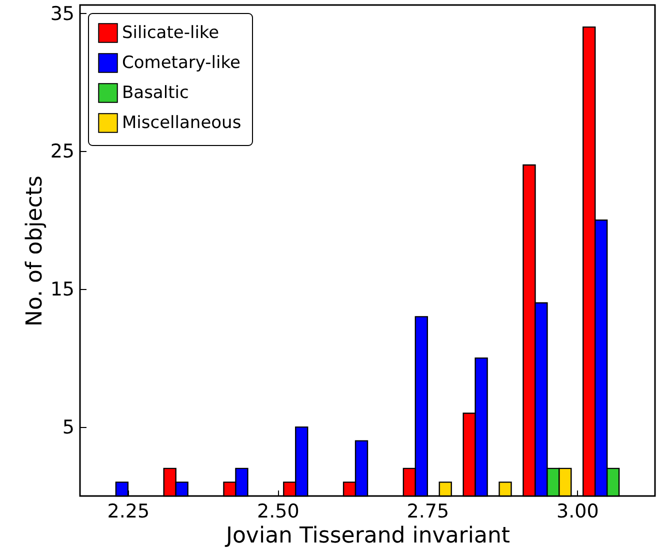  I want to click on legend-label: Miscellaneous, so click(182, 123).